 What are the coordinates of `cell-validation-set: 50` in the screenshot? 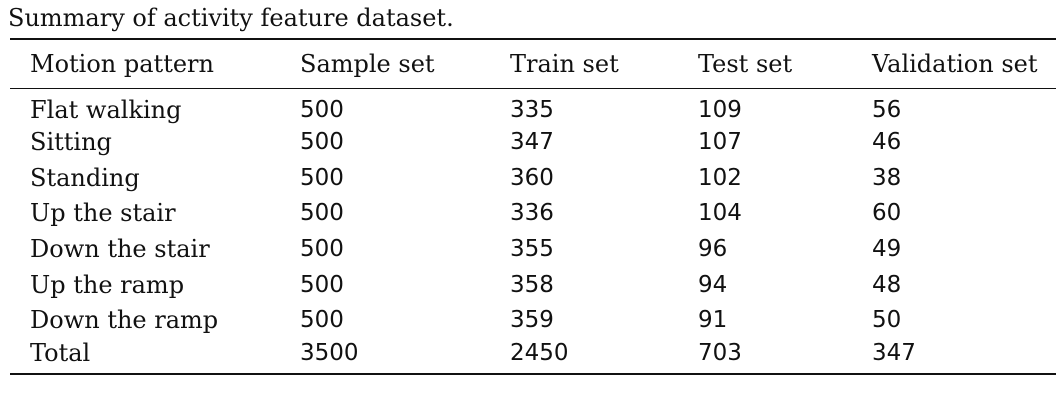 It's located at (887, 320).